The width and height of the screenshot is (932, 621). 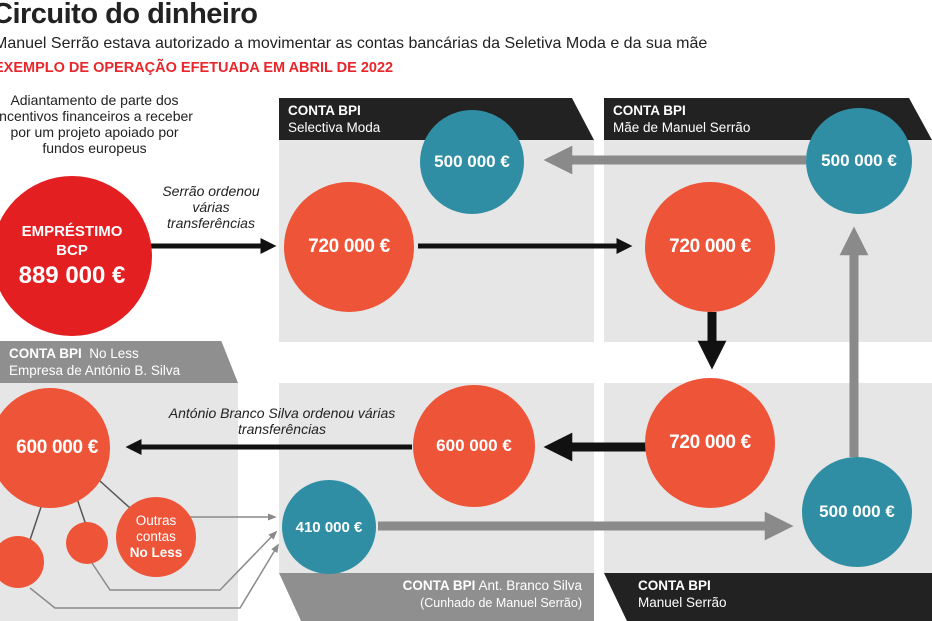 I want to click on other-accounts-line2: contas, so click(x=156, y=536).